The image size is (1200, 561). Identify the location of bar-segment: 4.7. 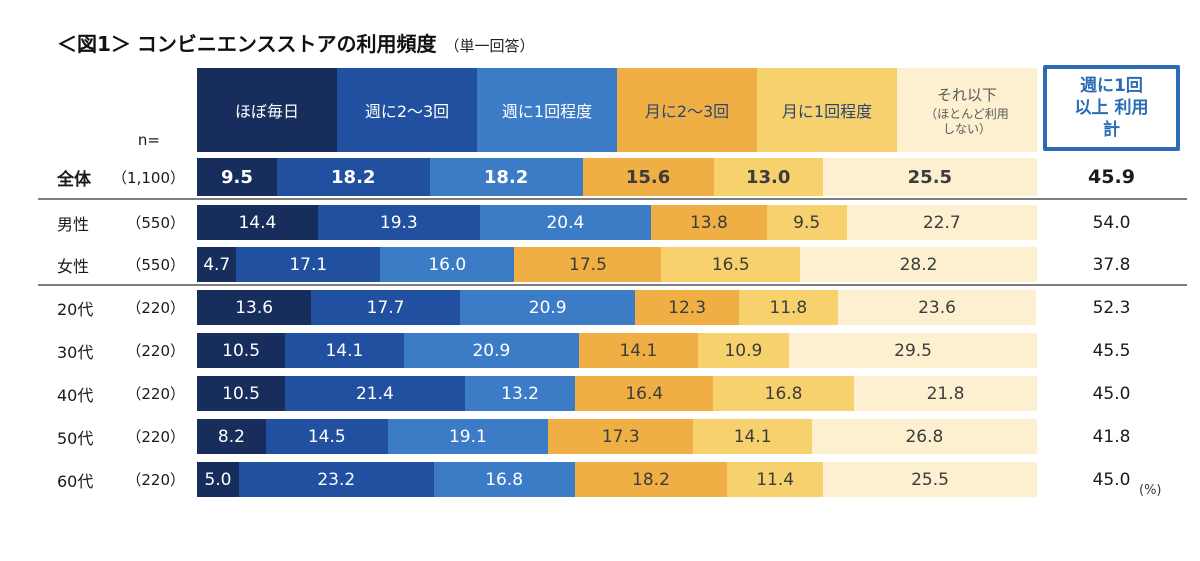
(217, 264).